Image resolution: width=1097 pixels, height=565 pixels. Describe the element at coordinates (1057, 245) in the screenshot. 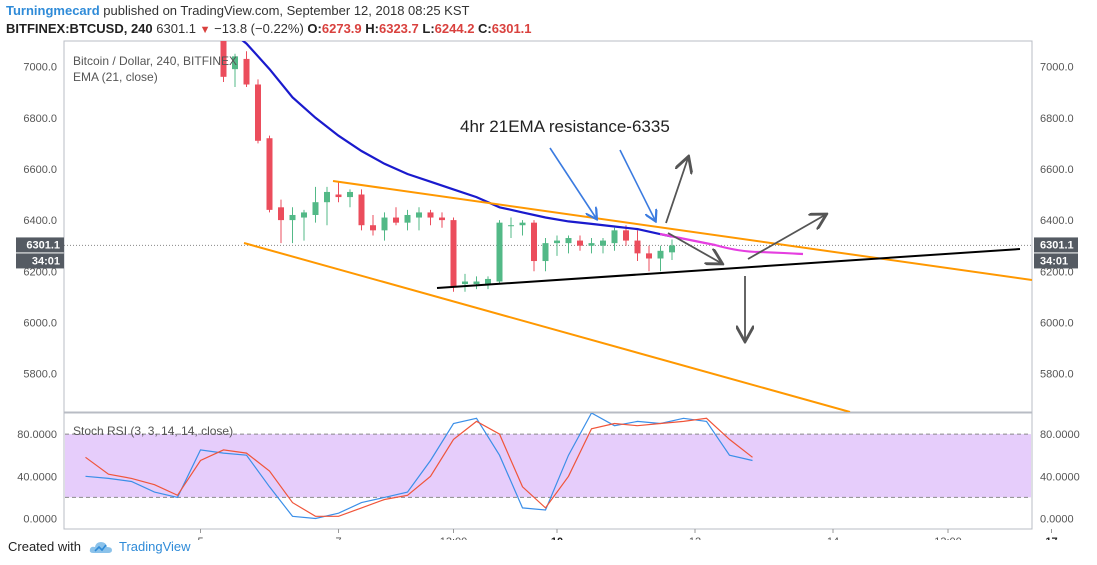

I see `right-price-badge-text: 6301.1` at that location.